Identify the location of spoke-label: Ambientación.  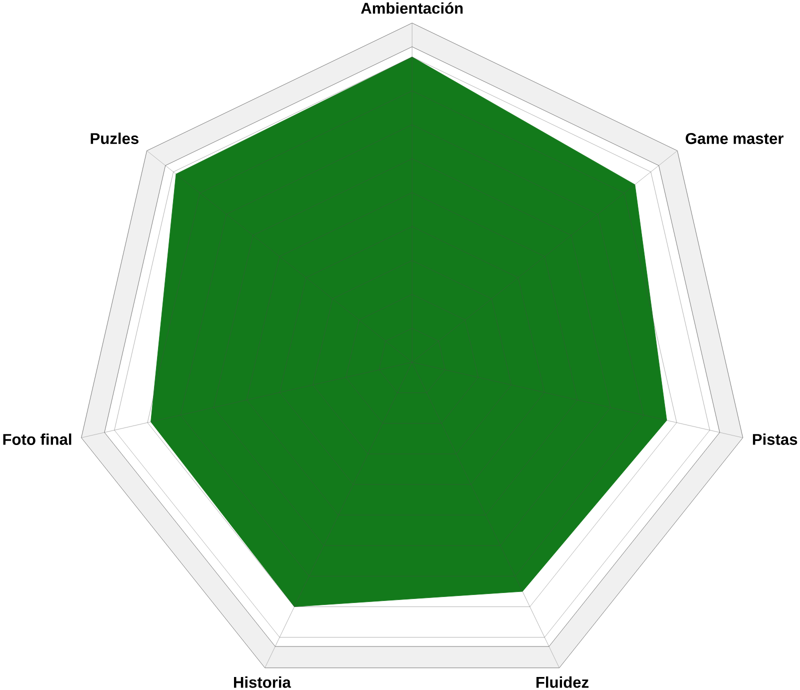
(412, 8).